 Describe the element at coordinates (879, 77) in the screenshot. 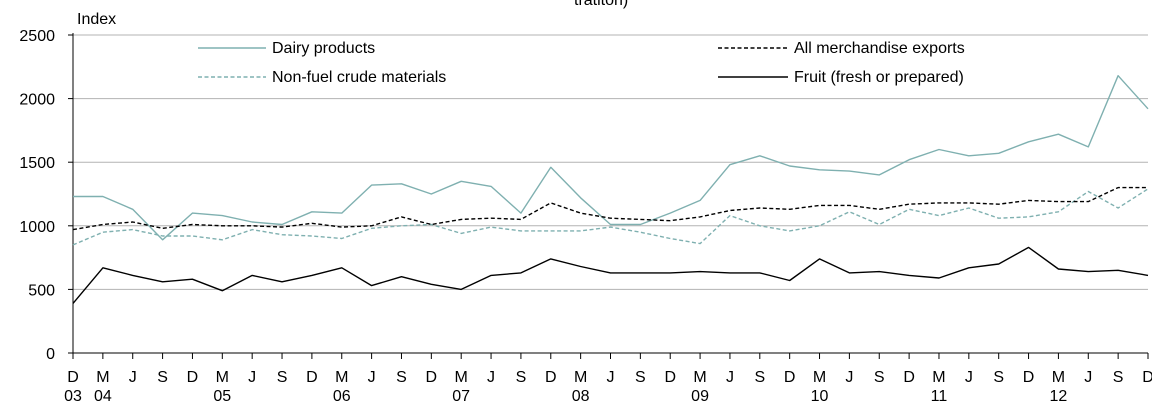

I see `legend-label: Fruit (fresh or prepared)` at that location.